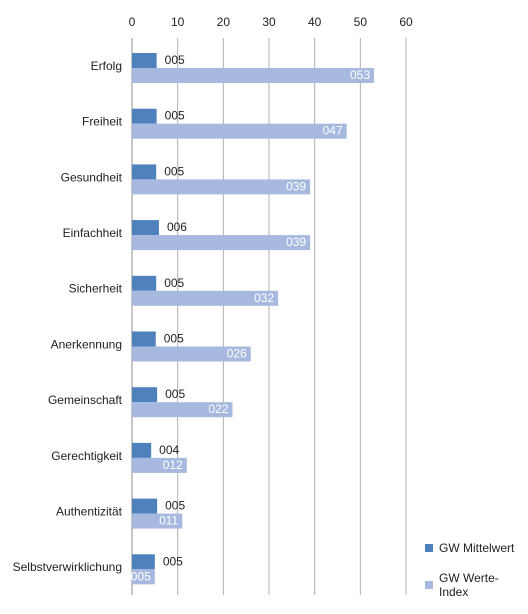  I want to click on x-tick-label: 20, so click(224, 22).